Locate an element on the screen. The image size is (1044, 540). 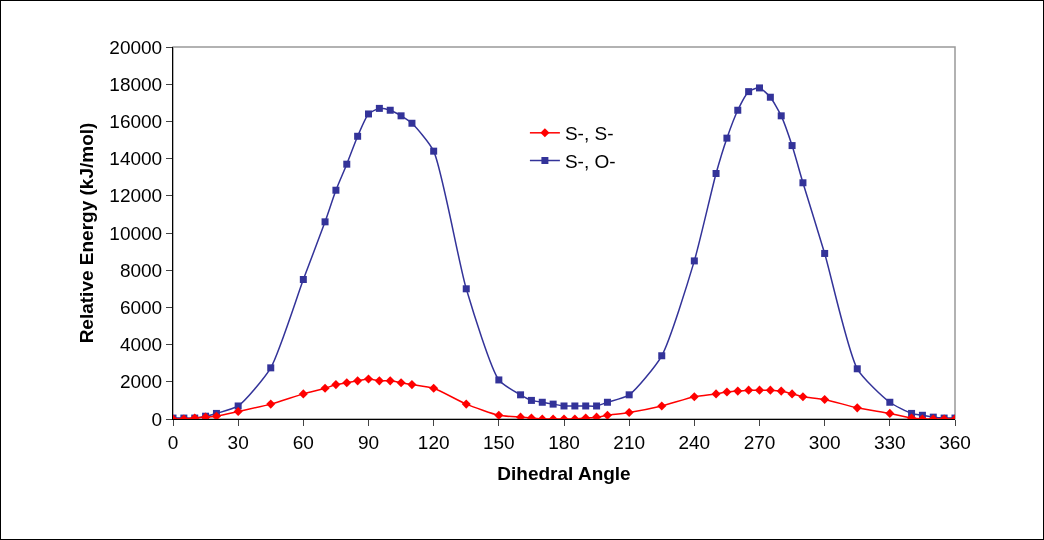
y-tick-label: 4000 is located at coordinates (141, 345).